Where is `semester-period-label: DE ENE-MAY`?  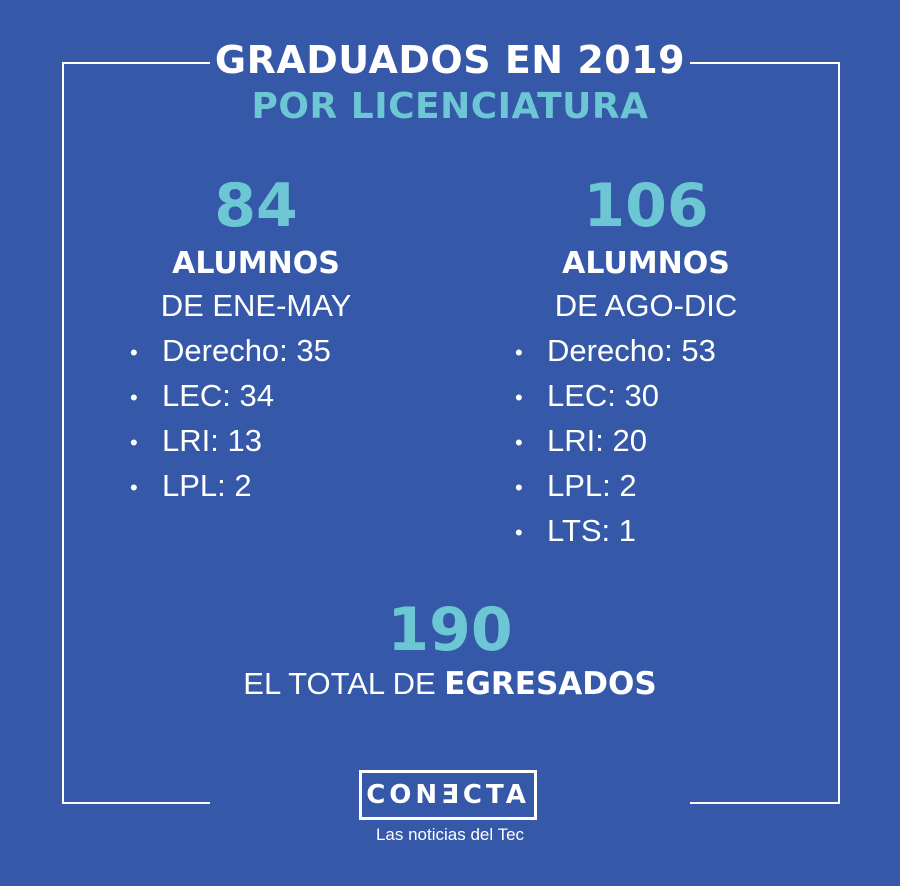
semester-period-label: DE ENE-MAY is located at coordinates (256, 305).